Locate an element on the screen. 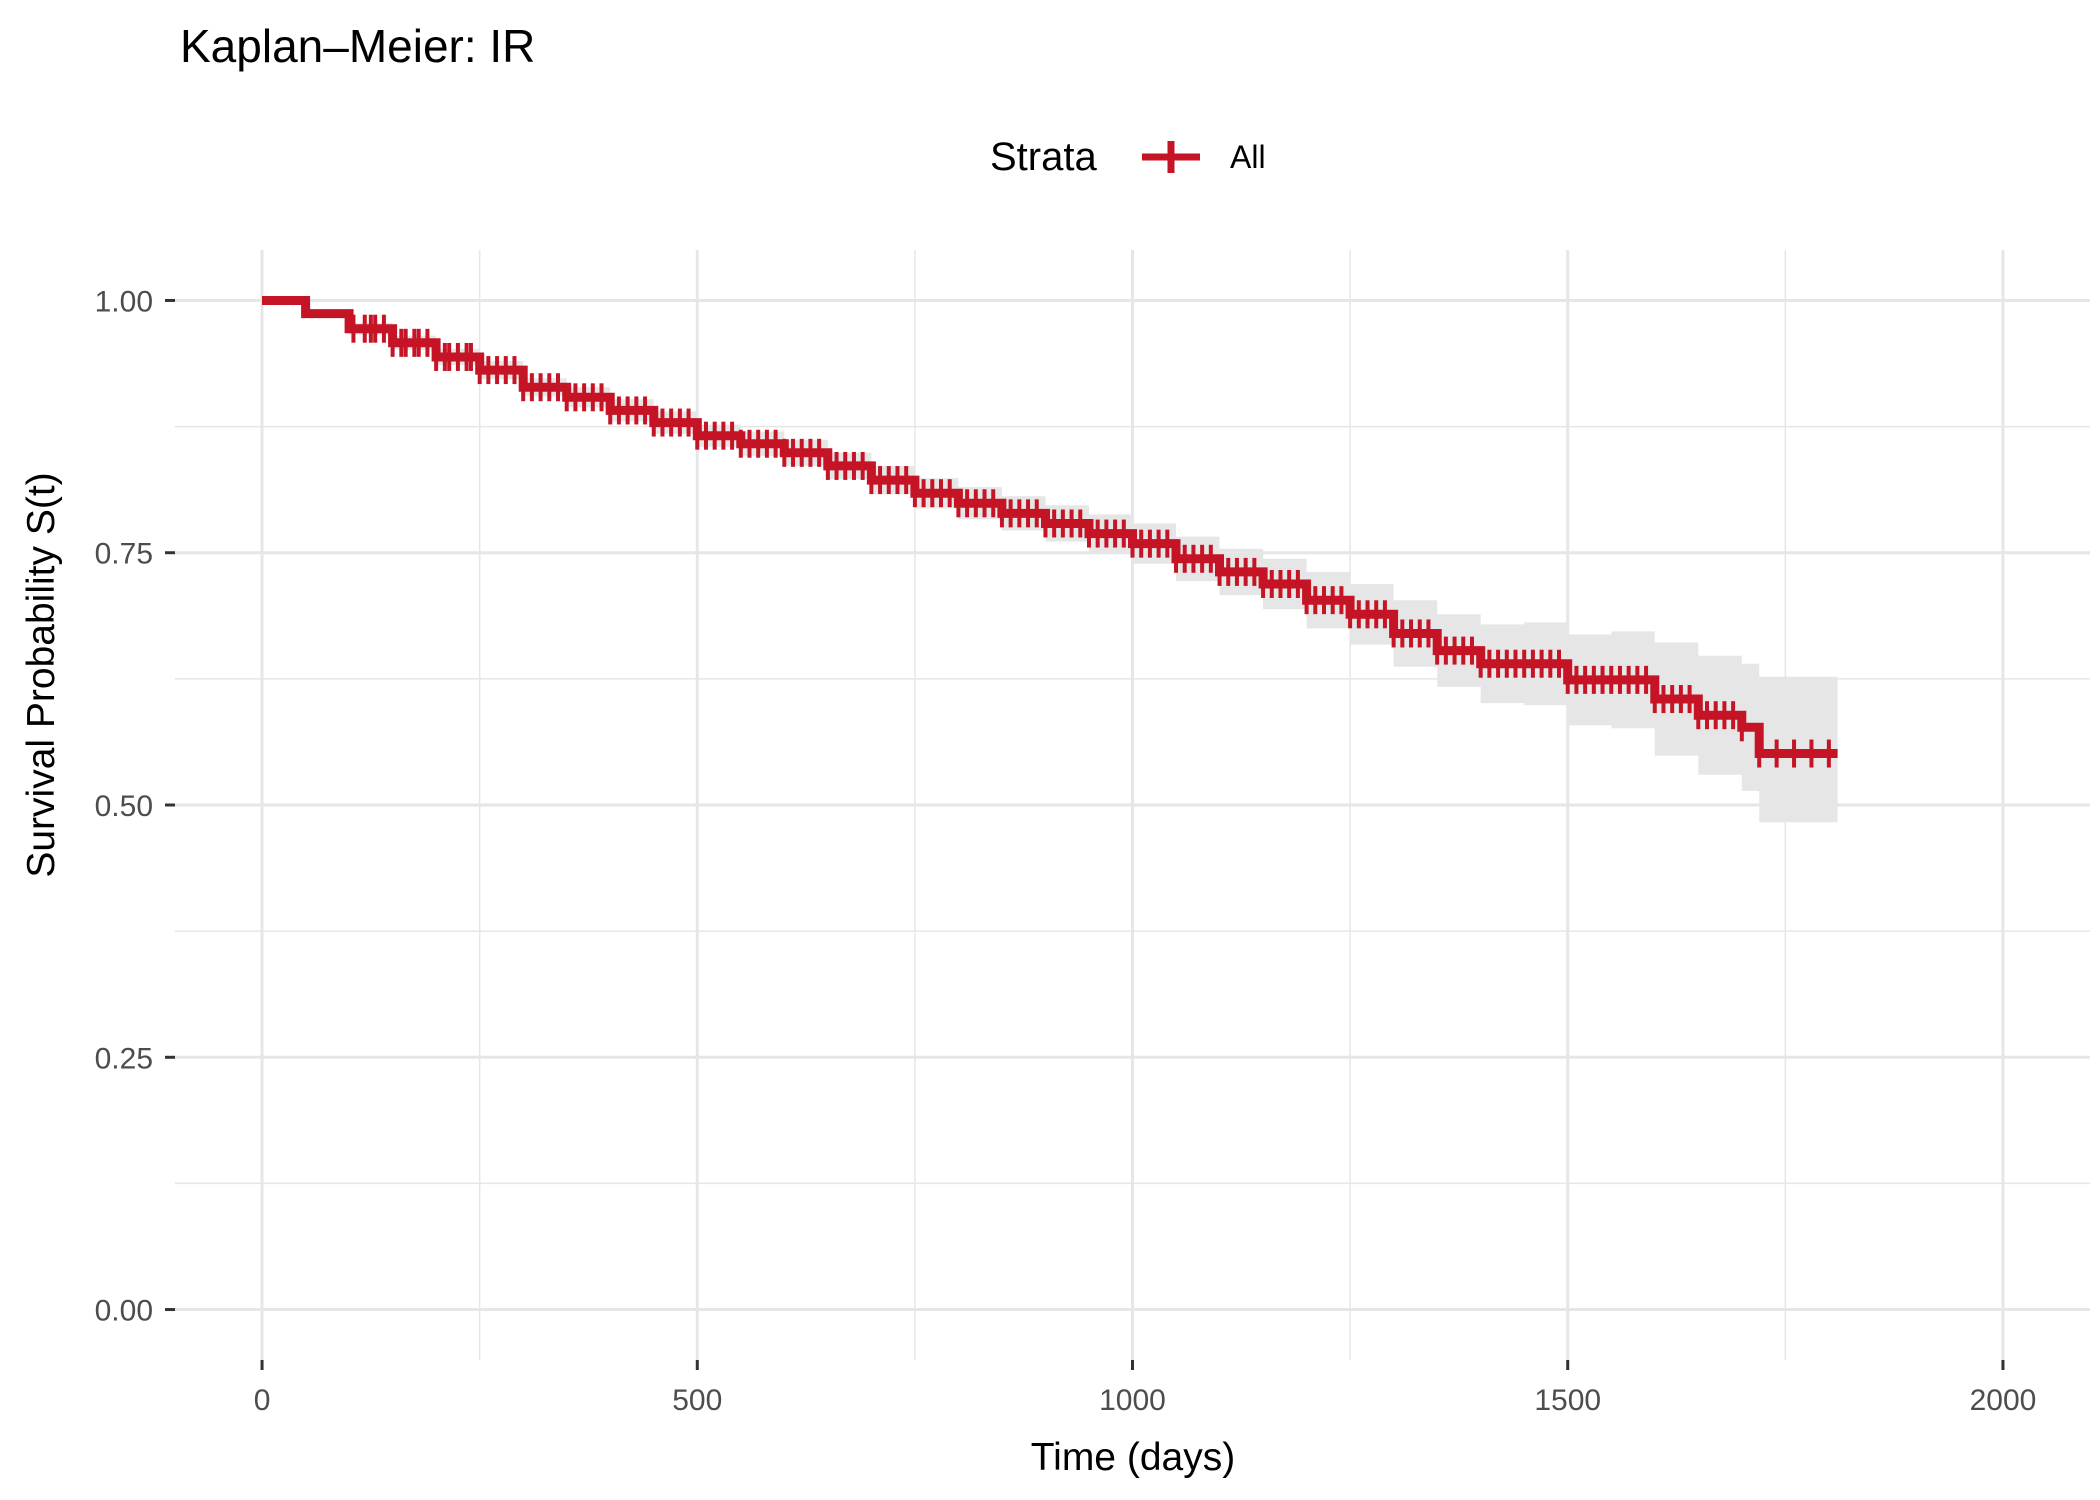 The height and width of the screenshot is (1500, 2100). chart-title: Kaplan–Meier: IR is located at coordinates (357, 46).